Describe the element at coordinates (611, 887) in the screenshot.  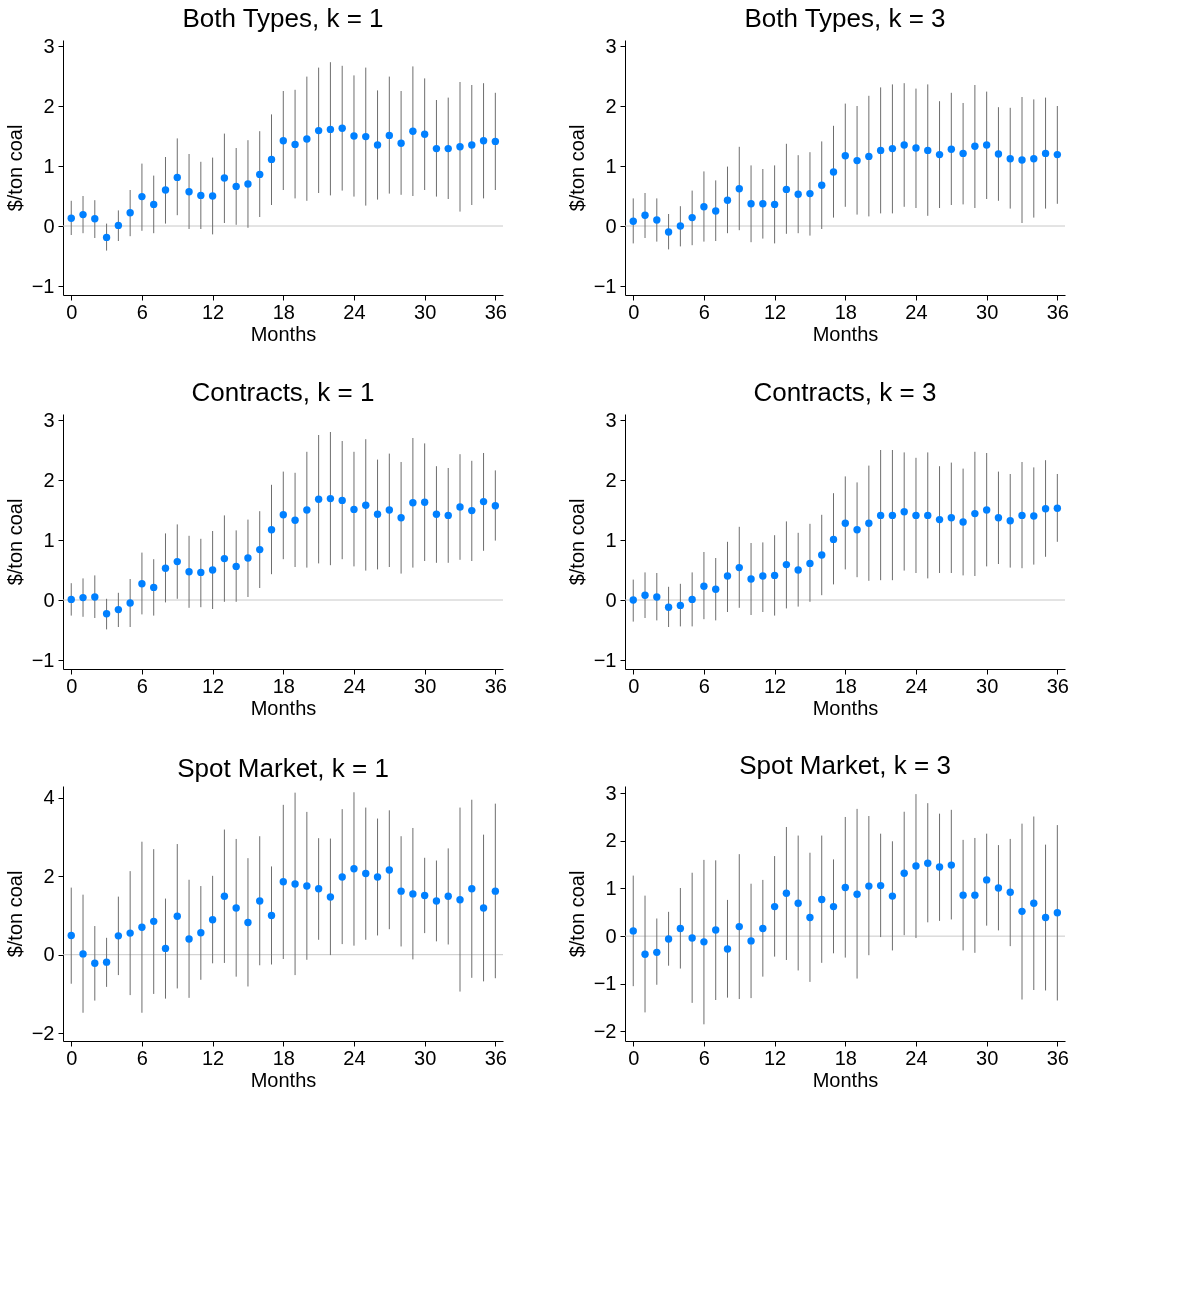
I see `y-tick-label: 1` at that location.